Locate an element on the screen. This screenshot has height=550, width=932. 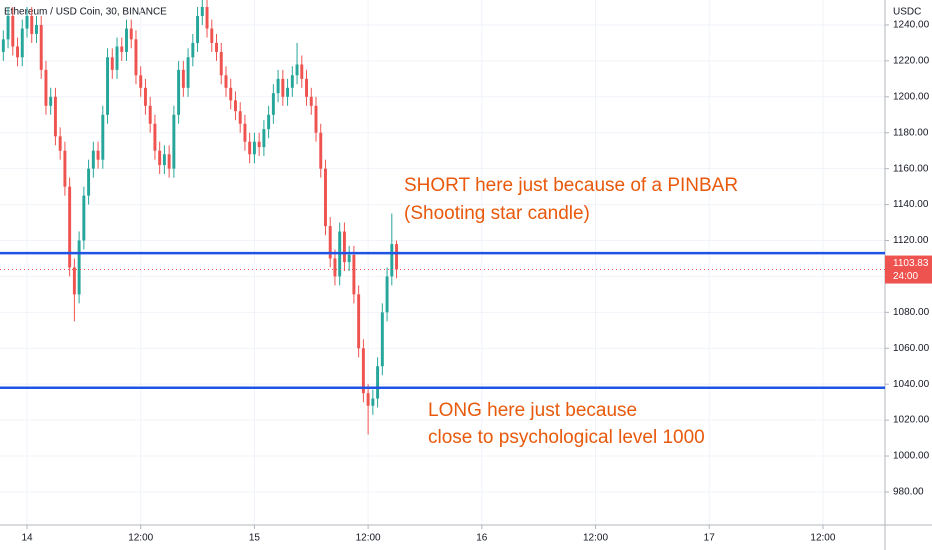
annotation: (Shooting star candle) is located at coordinates (497, 213).